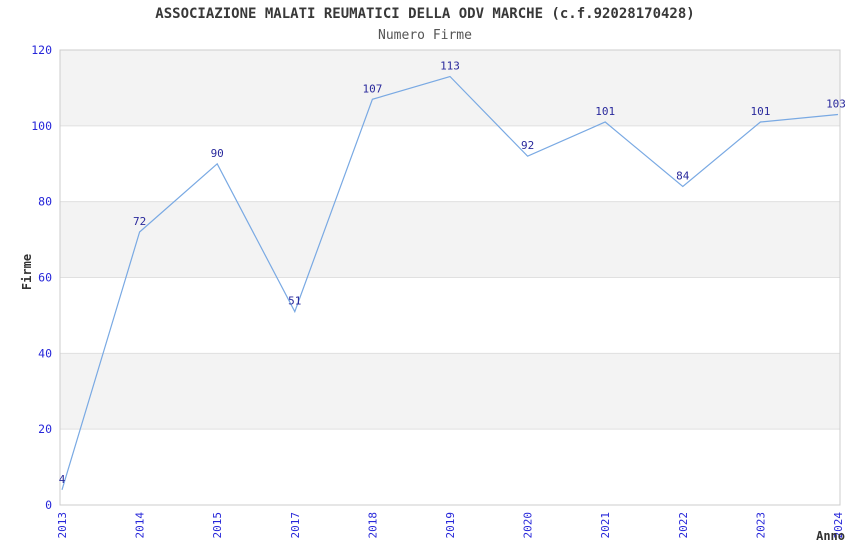 The image size is (850, 550). Describe the element at coordinates (41, 126) in the screenshot. I see `y-tick-label: 100` at that location.